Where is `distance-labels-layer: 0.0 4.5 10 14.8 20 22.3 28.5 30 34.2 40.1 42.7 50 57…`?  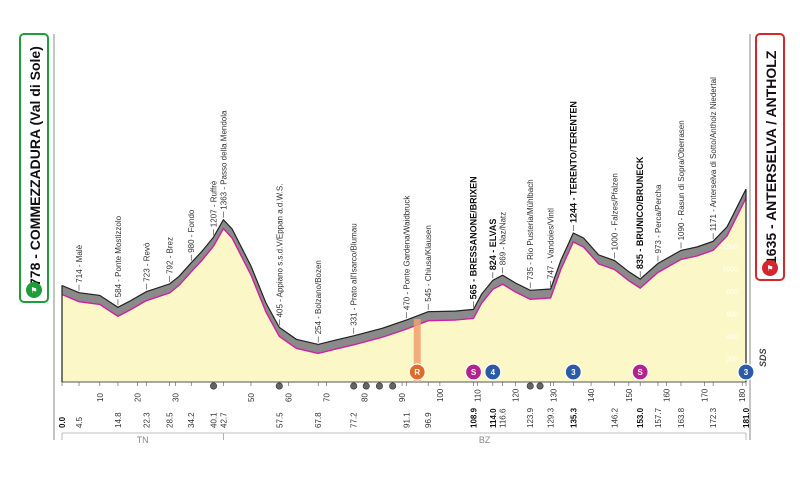 distance-labels-layer: 0.0 4.5 10 14.8 20 22.3 28.5 30 34.2 40.1 42.7 50 57… is located at coordinates (404, 405).